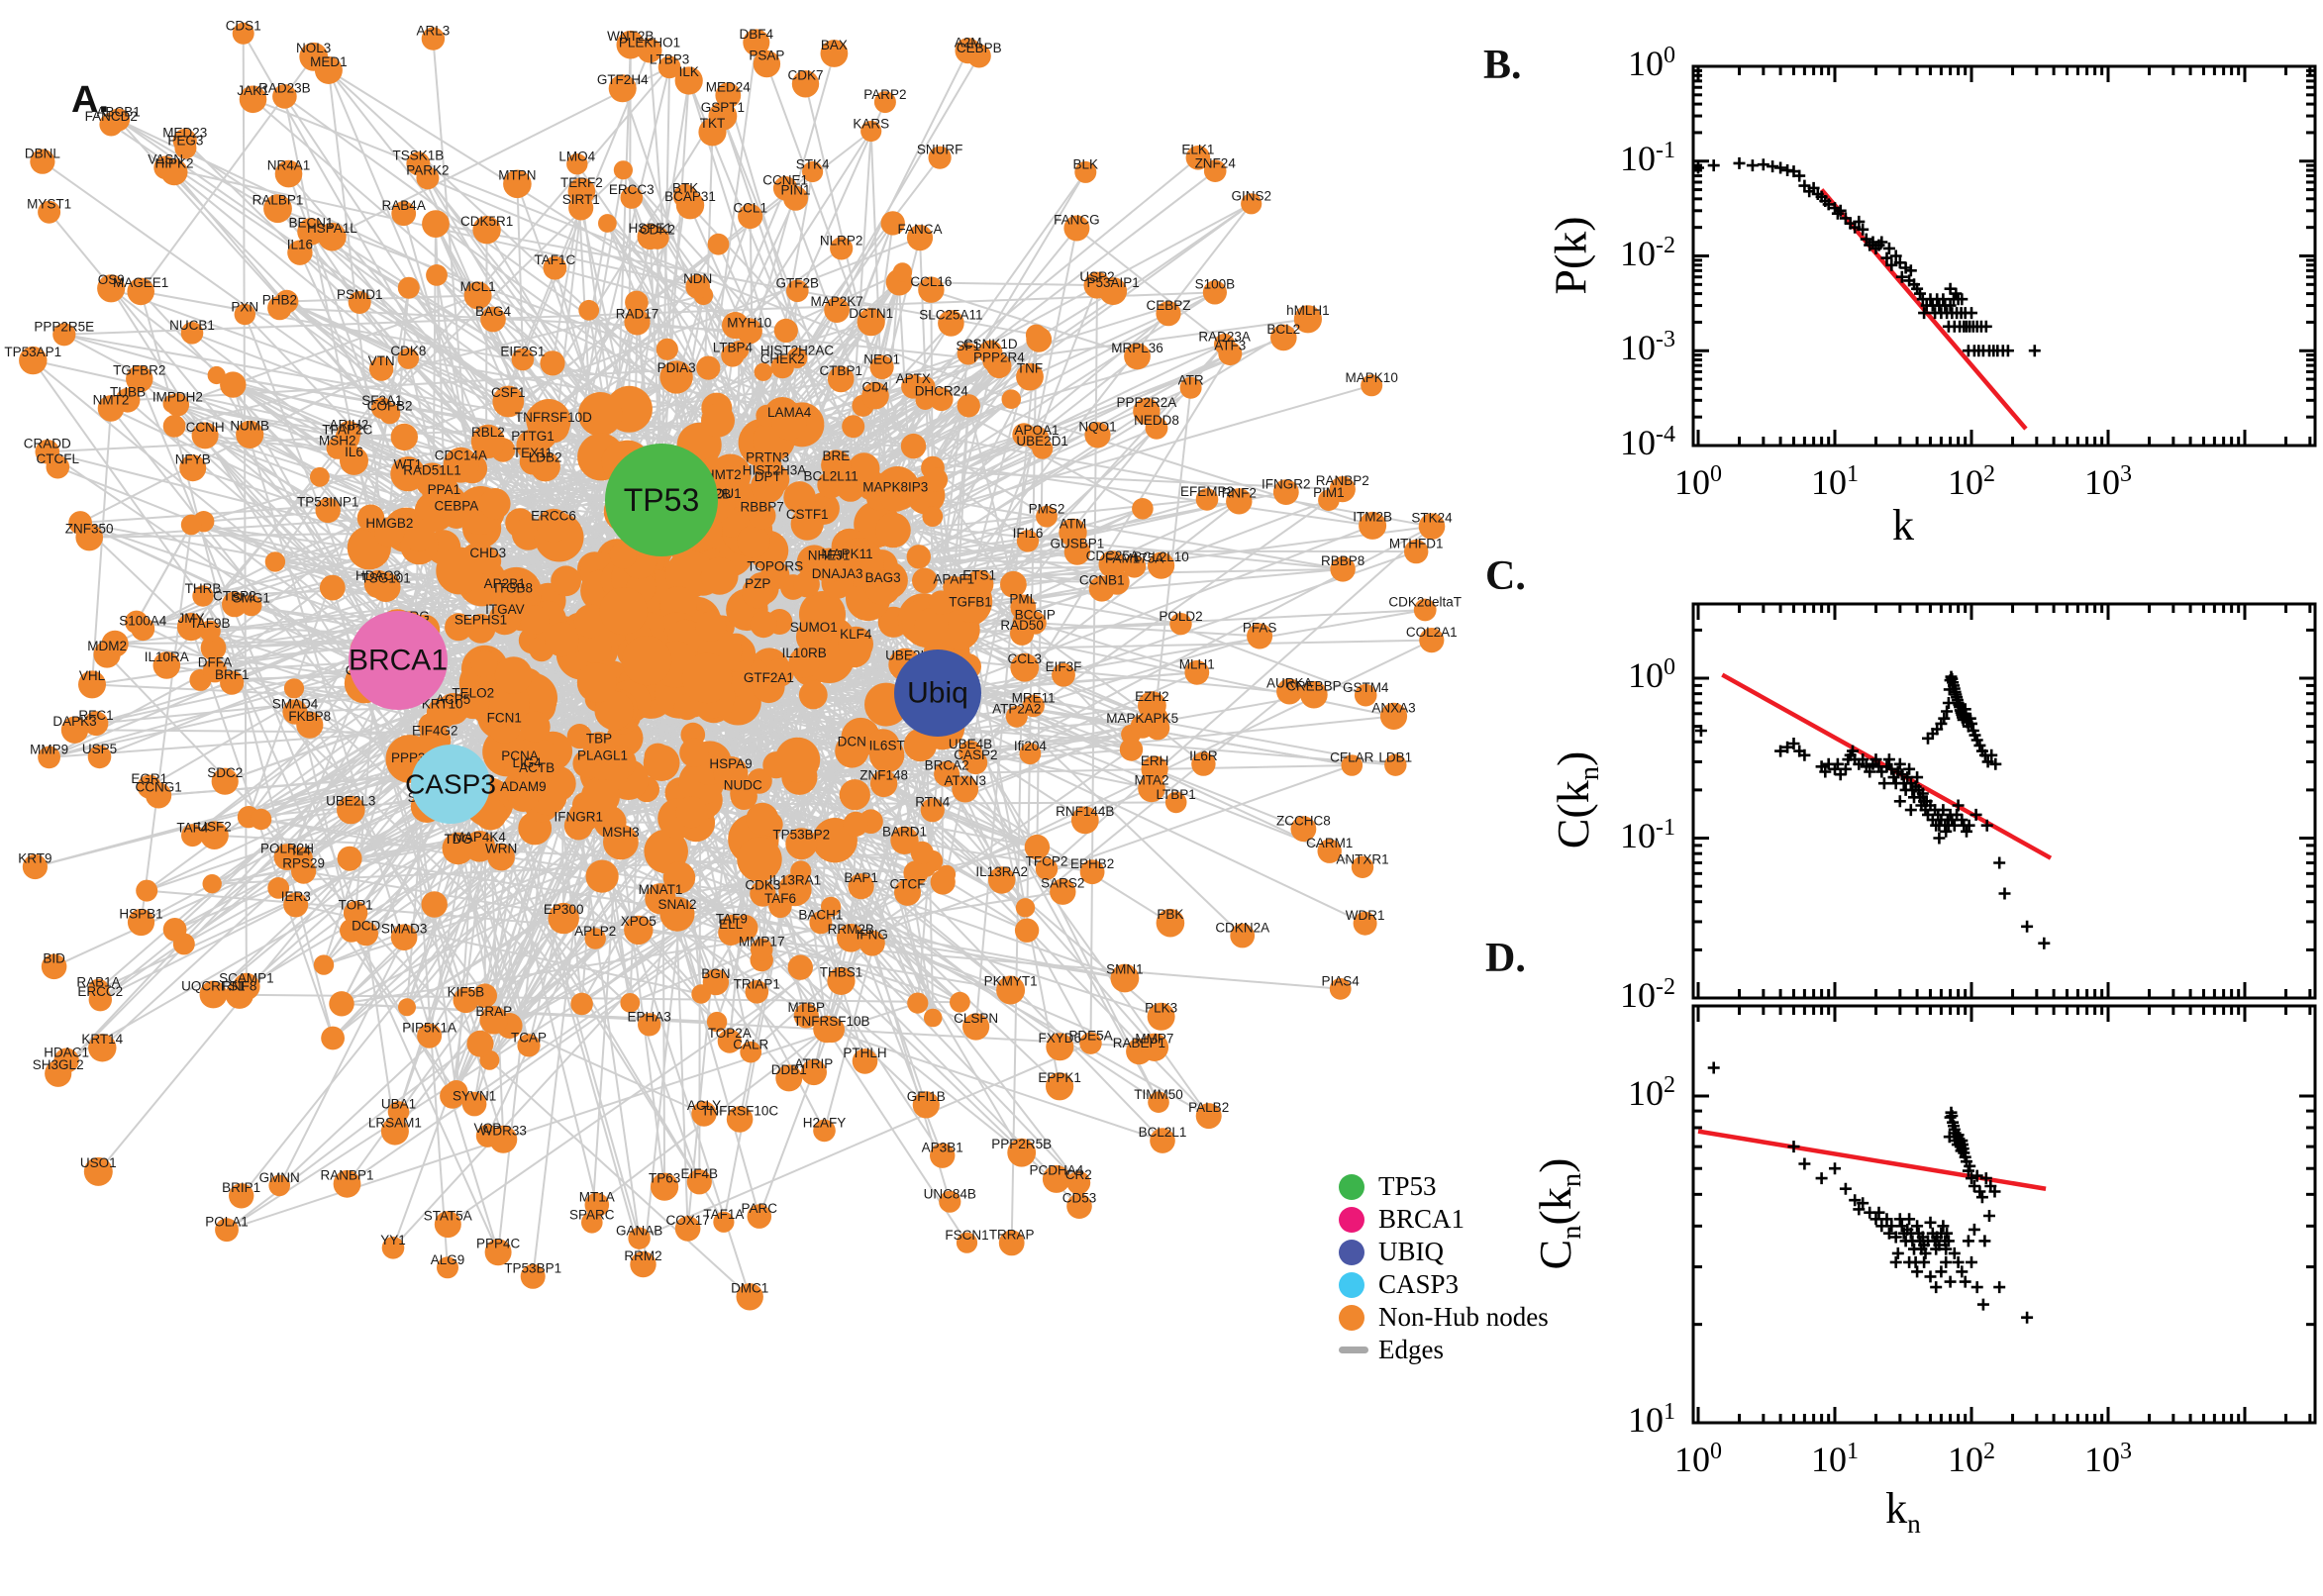 The image size is (2323, 1596). I want to click on network-node-label: VASN, so click(166, 159).